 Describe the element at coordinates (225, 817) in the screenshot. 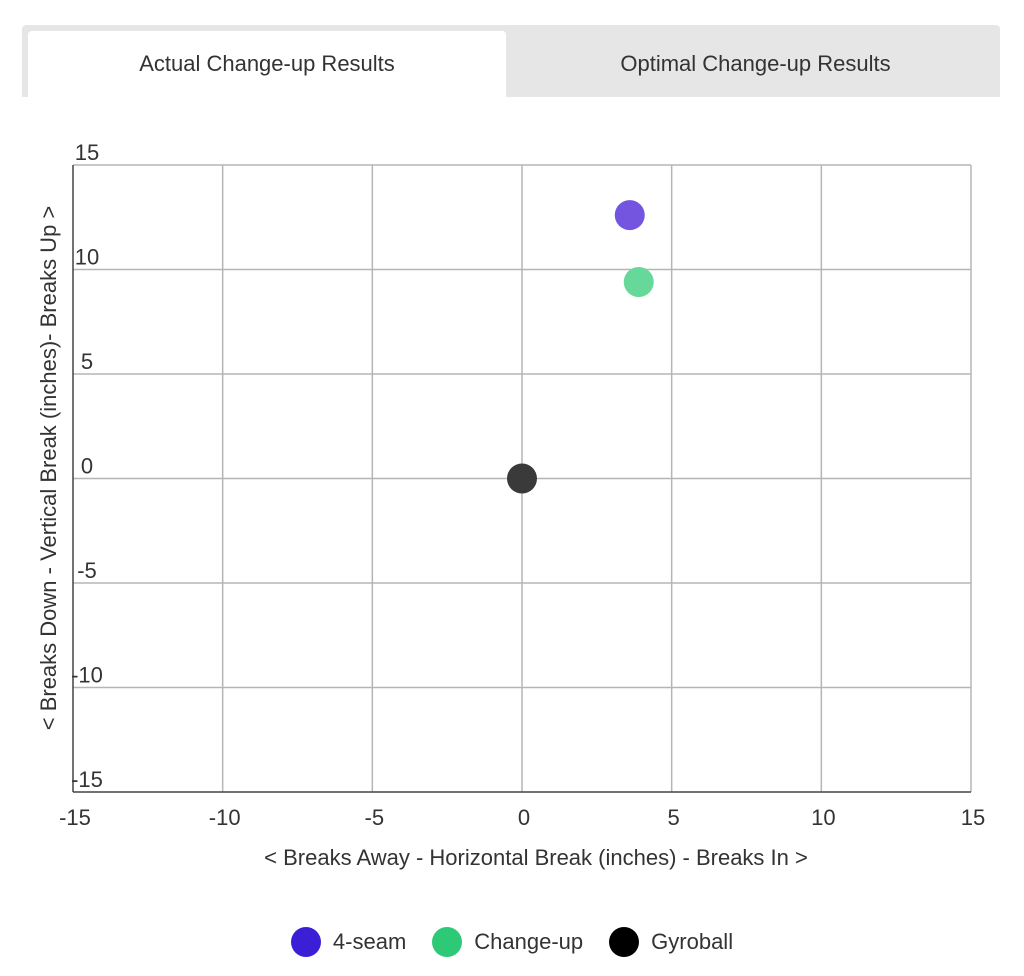

I see `x-tick-label: -10` at that location.